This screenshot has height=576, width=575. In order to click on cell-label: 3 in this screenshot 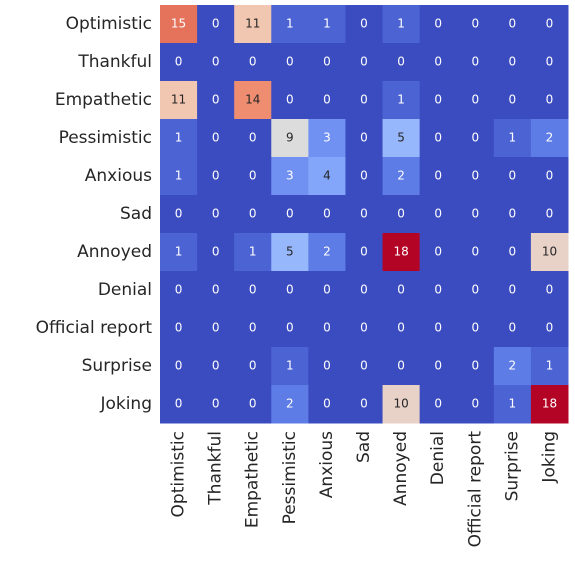, I will do `click(327, 138)`.